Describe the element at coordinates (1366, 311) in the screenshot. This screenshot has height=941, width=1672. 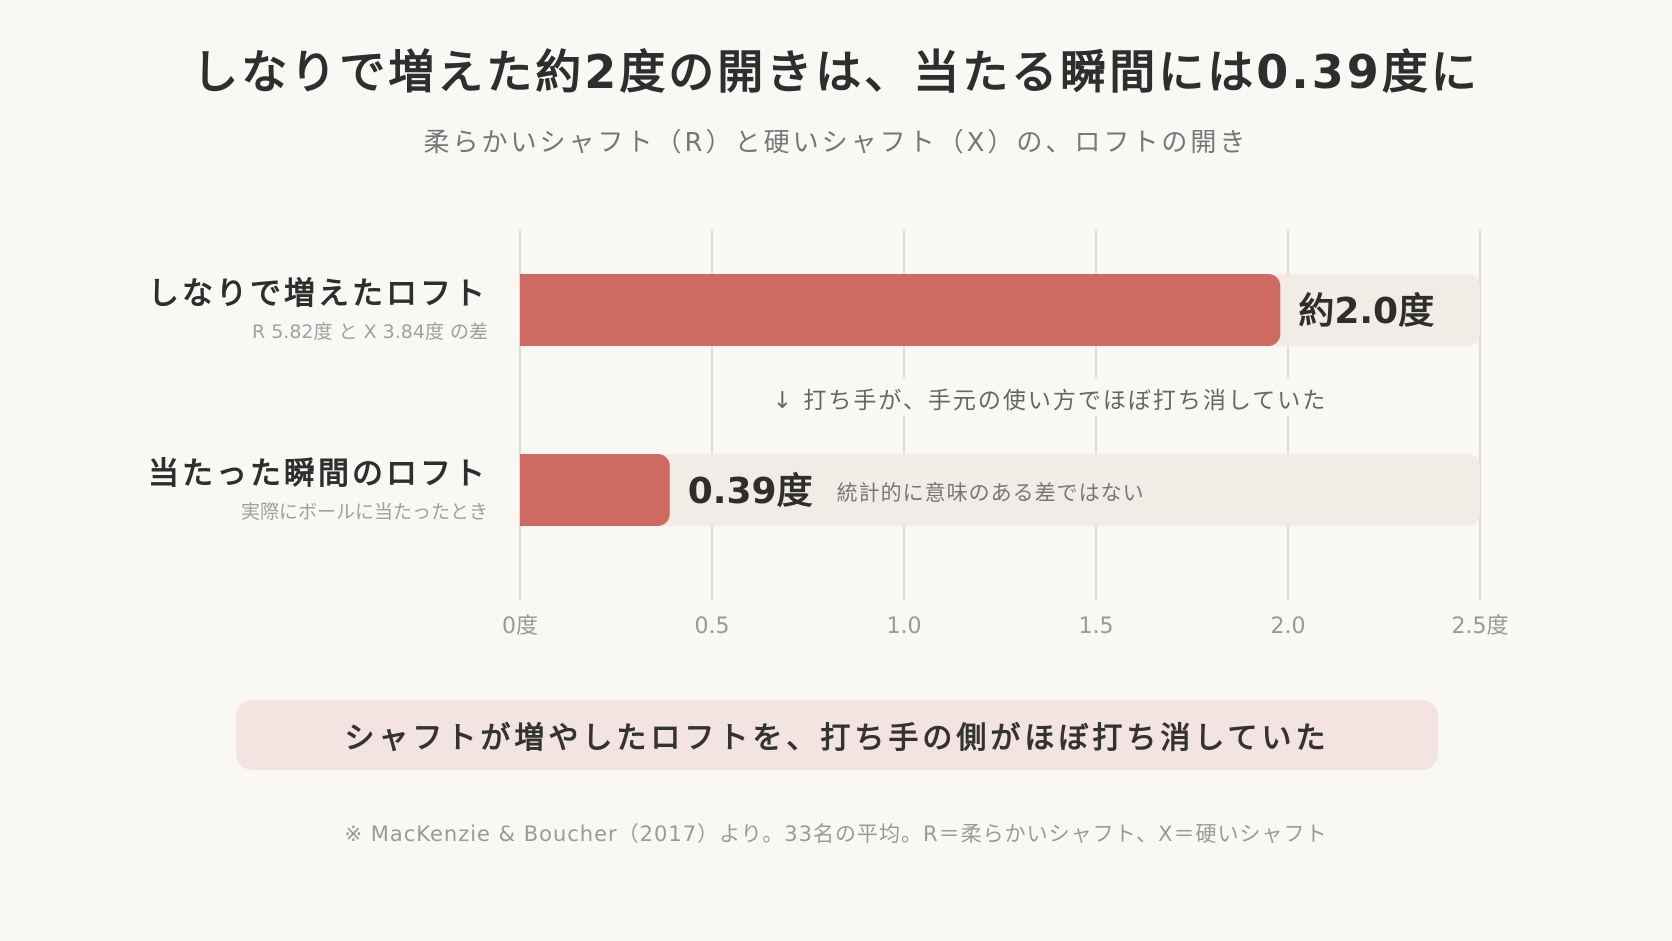
I see `bar-value-label: 約2.0度` at that location.